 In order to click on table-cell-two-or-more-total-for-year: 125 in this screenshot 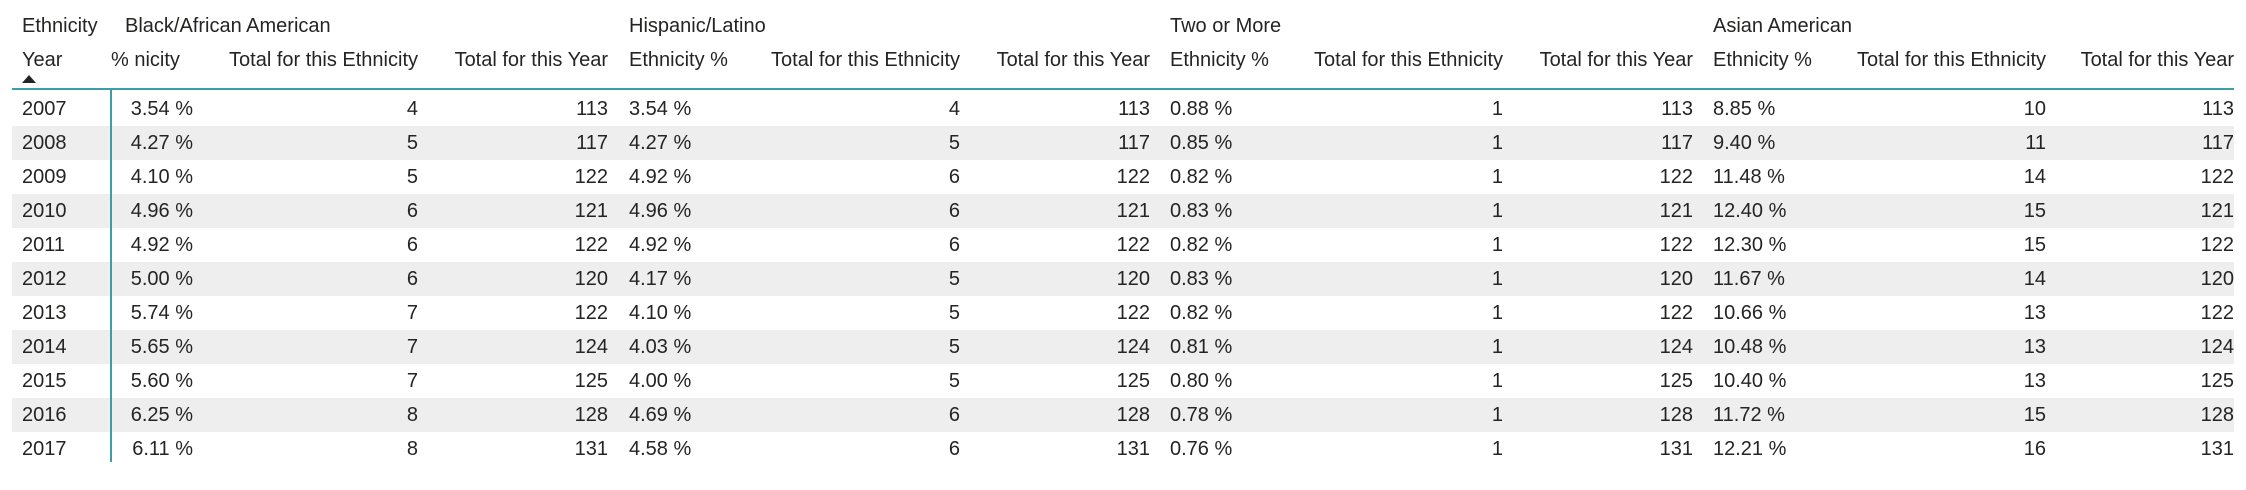, I will do `click(1676, 381)`.